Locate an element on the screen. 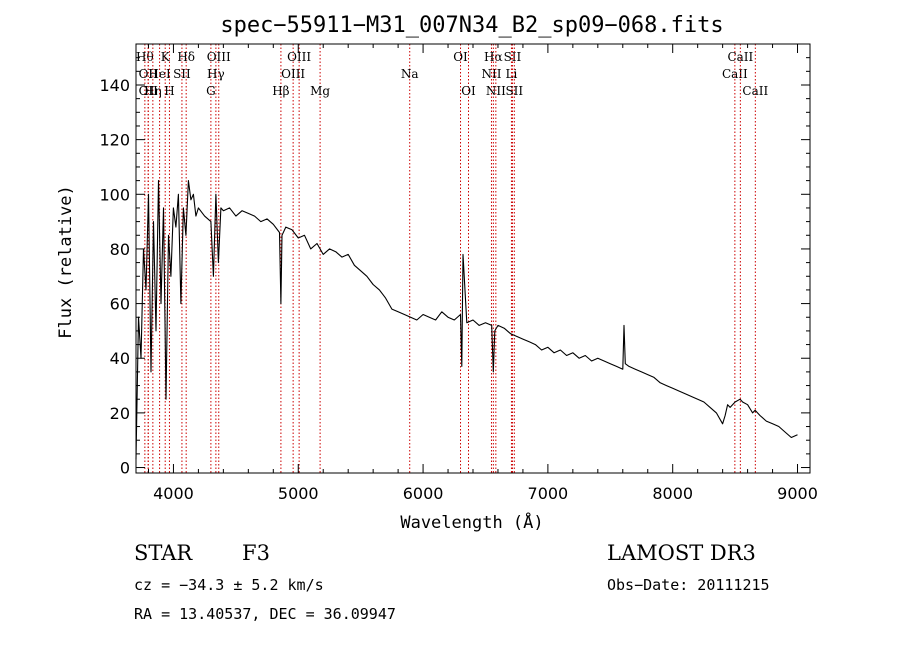 This screenshot has height=649, width=900. y-tick-label: 60 is located at coordinates (120, 304).